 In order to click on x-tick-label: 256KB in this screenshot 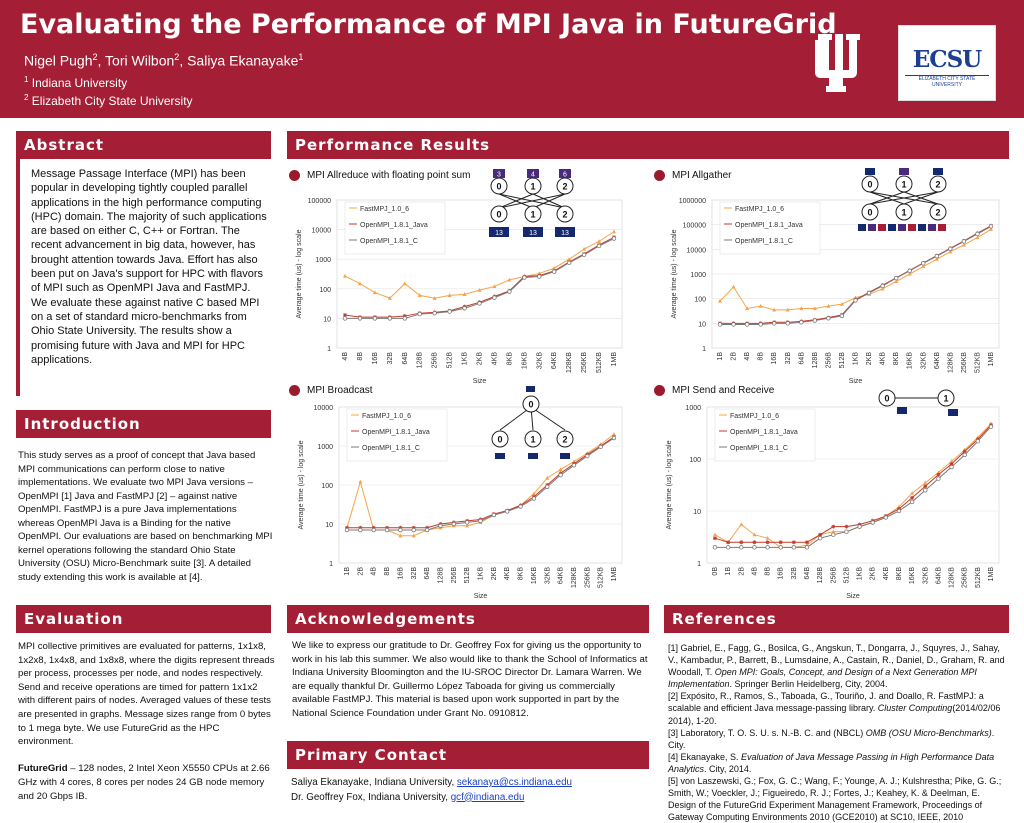, I will do `click(964, 362)`.